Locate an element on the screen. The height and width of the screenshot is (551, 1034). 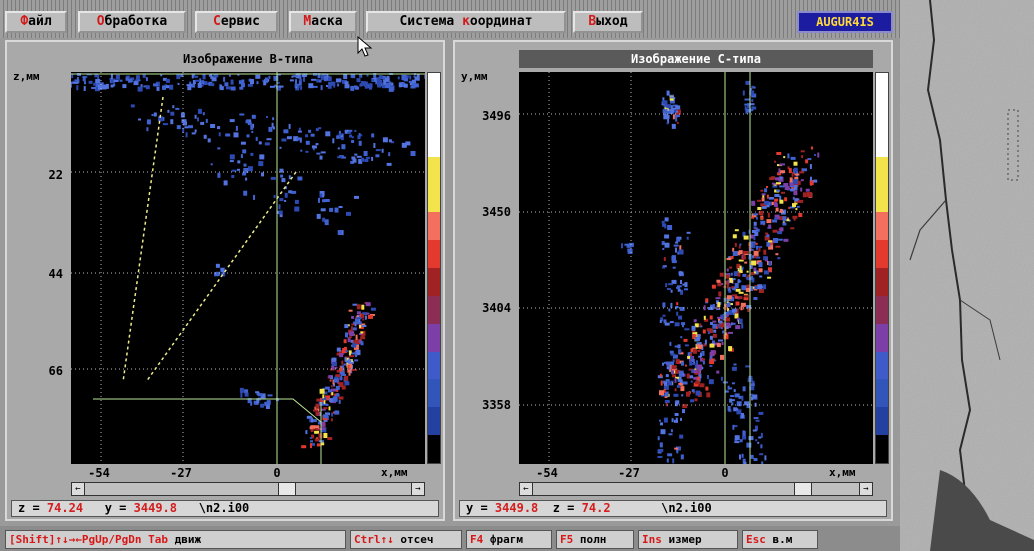
hotkey-fragment: F4 фрагм is located at coordinates (509, 539).